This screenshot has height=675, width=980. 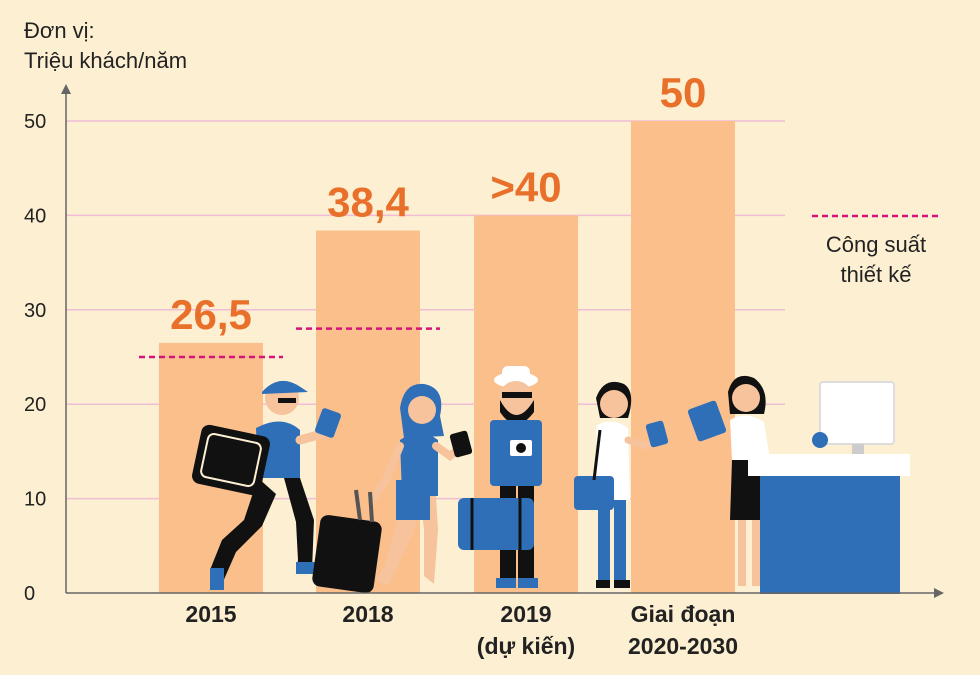 What do you see at coordinates (35, 216) in the screenshot?
I see `y-tick-label: 40` at bounding box center [35, 216].